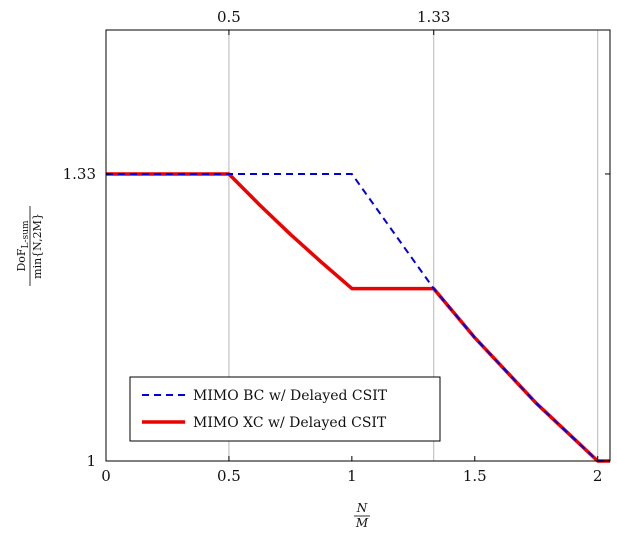  I want to click on x-label-numerator: N, so click(362, 508).